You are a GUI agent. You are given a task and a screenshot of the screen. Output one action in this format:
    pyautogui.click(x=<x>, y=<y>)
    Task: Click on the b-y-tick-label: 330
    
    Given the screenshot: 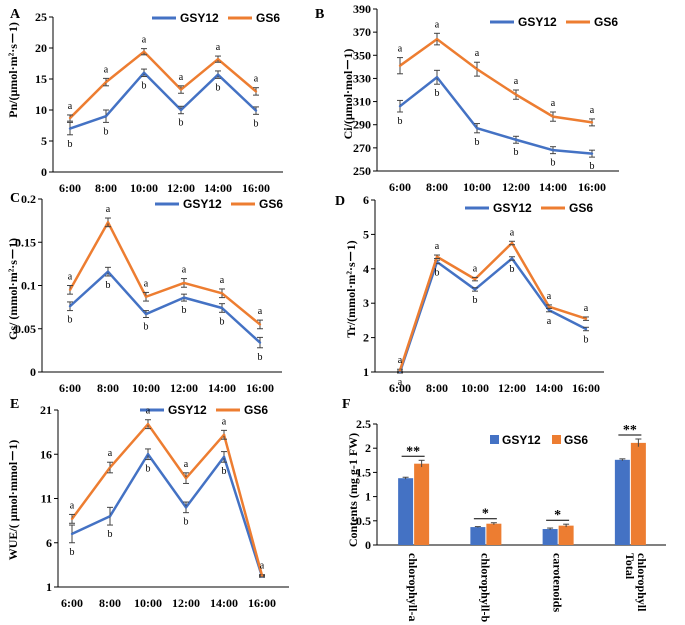 What is the action you would take?
    pyautogui.click(x=362, y=78)
    